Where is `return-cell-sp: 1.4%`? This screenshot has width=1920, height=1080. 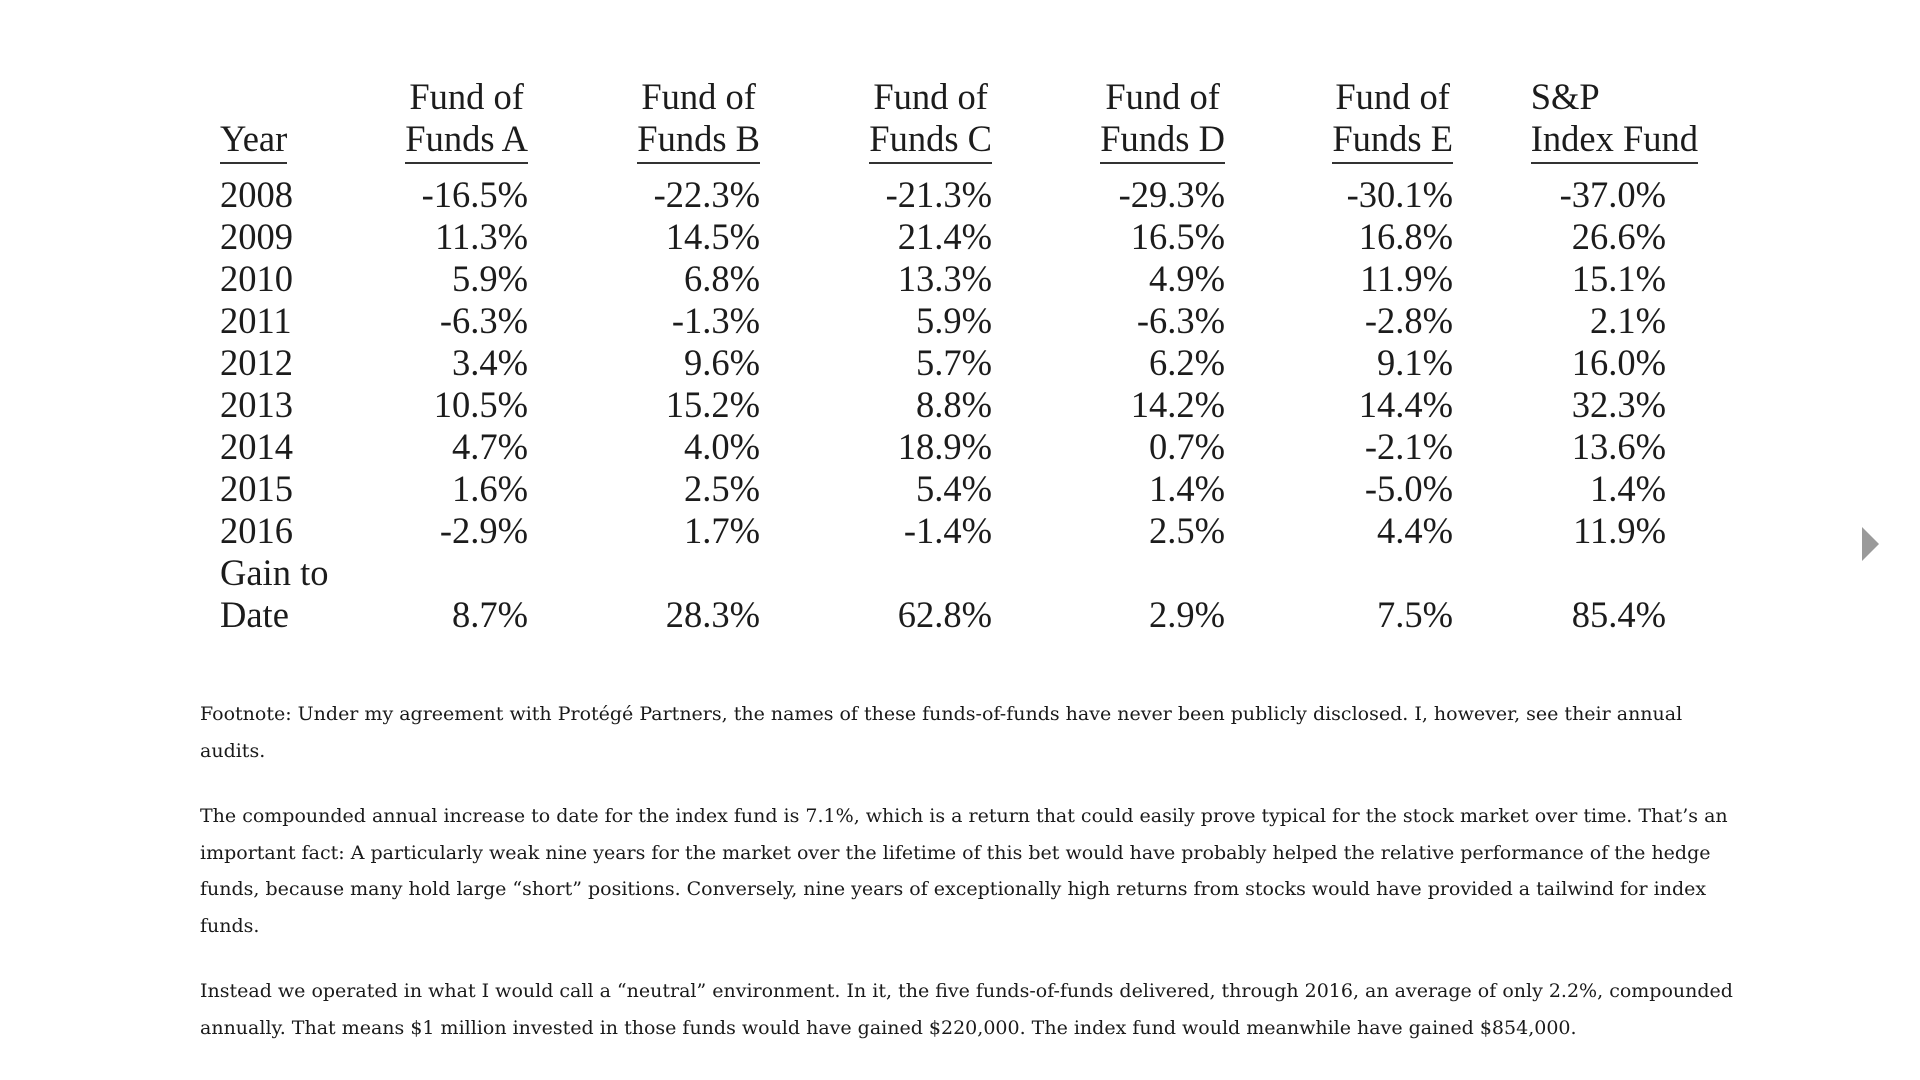
return-cell-sp: 1.4% is located at coordinates (1627, 488).